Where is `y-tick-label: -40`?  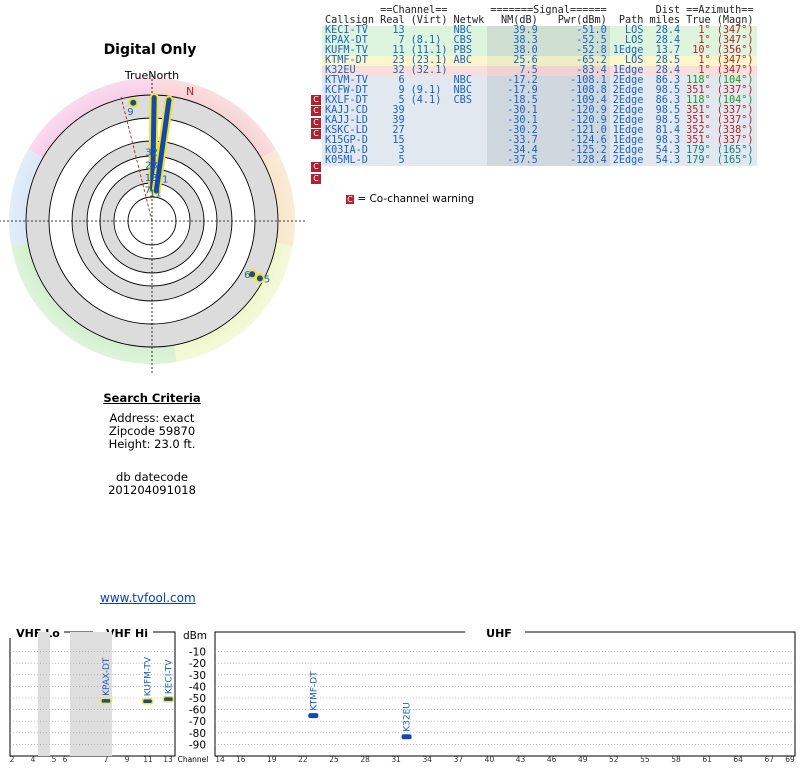
y-tick-label: -40 is located at coordinates (197, 687).